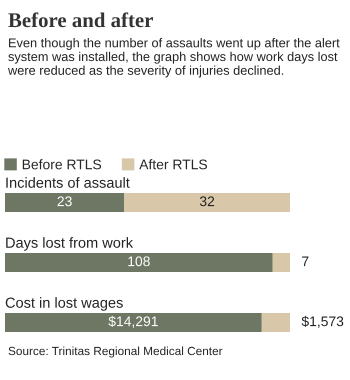 Image resolution: width=350 pixels, height=380 pixels. I want to click on y-tick-label: Incidents of assault, so click(68, 182).